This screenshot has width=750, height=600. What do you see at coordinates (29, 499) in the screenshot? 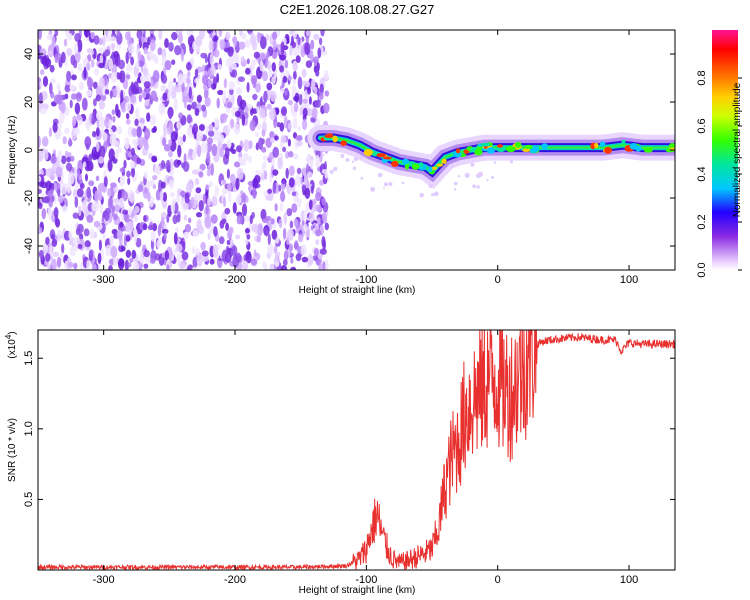
I see `y-tick-label: 0.5` at bounding box center [29, 499].